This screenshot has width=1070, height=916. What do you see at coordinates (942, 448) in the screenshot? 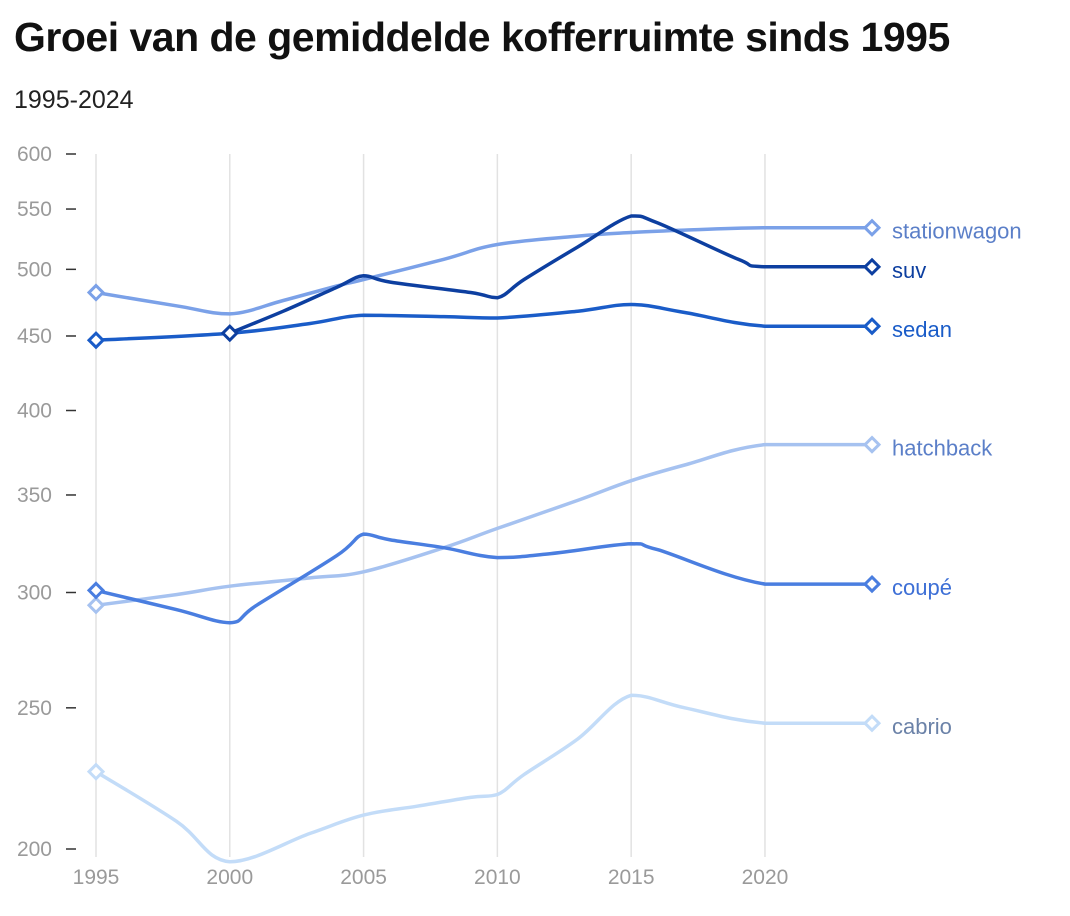
I see `series-label: hatchback` at bounding box center [942, 448].